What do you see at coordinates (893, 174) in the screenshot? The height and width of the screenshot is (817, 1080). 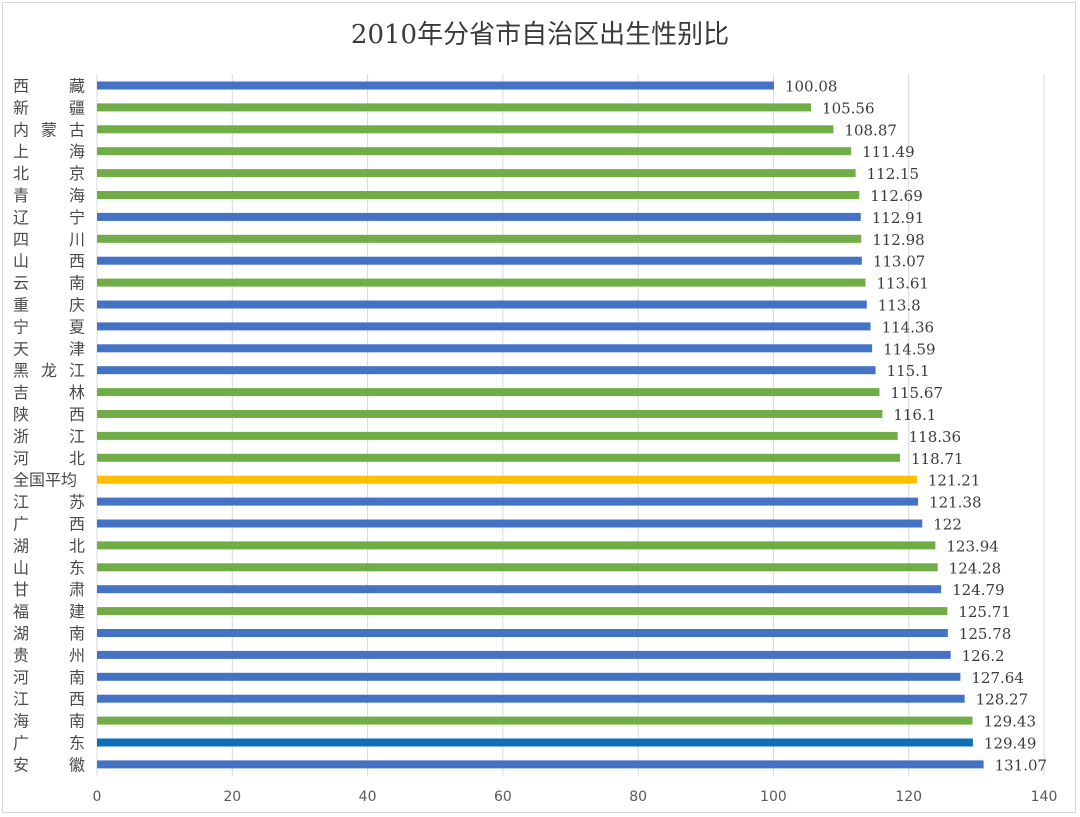 I see `value-label: 112.15` at bounding box center [893, 174].